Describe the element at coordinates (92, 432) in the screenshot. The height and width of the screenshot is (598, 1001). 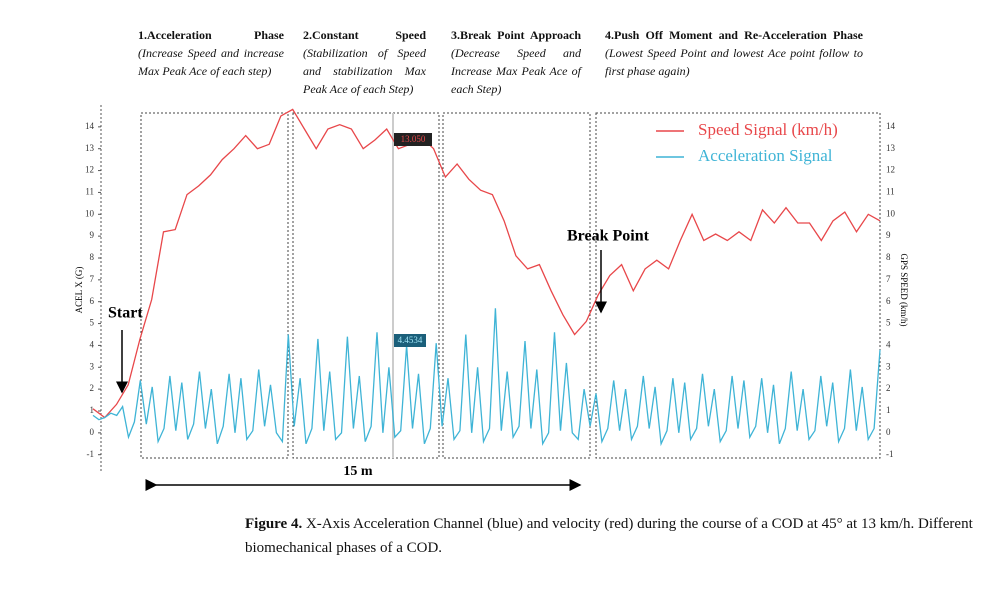
I see `y-tick-label: 0` at that location.